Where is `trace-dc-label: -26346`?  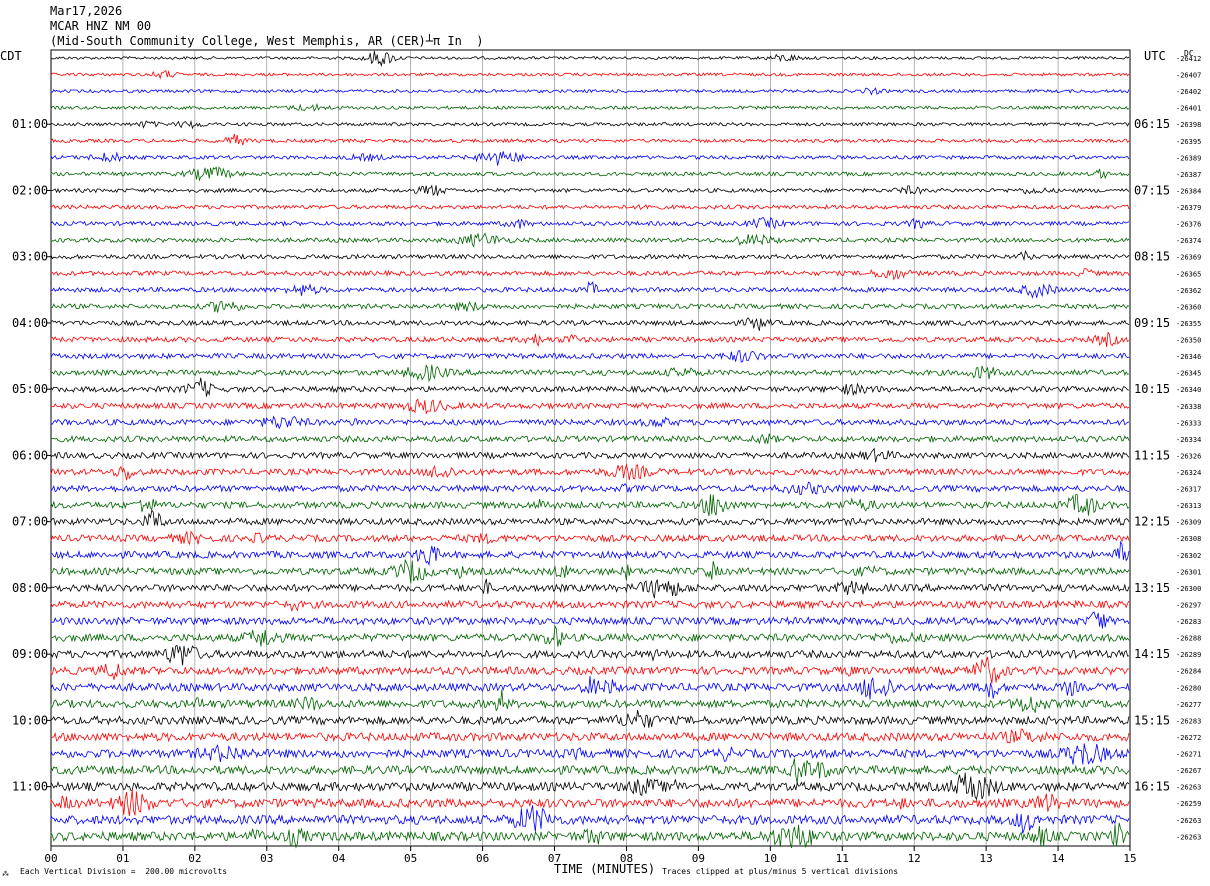 trace-dc-label: -26346 is located at coordinates (1188, 357).